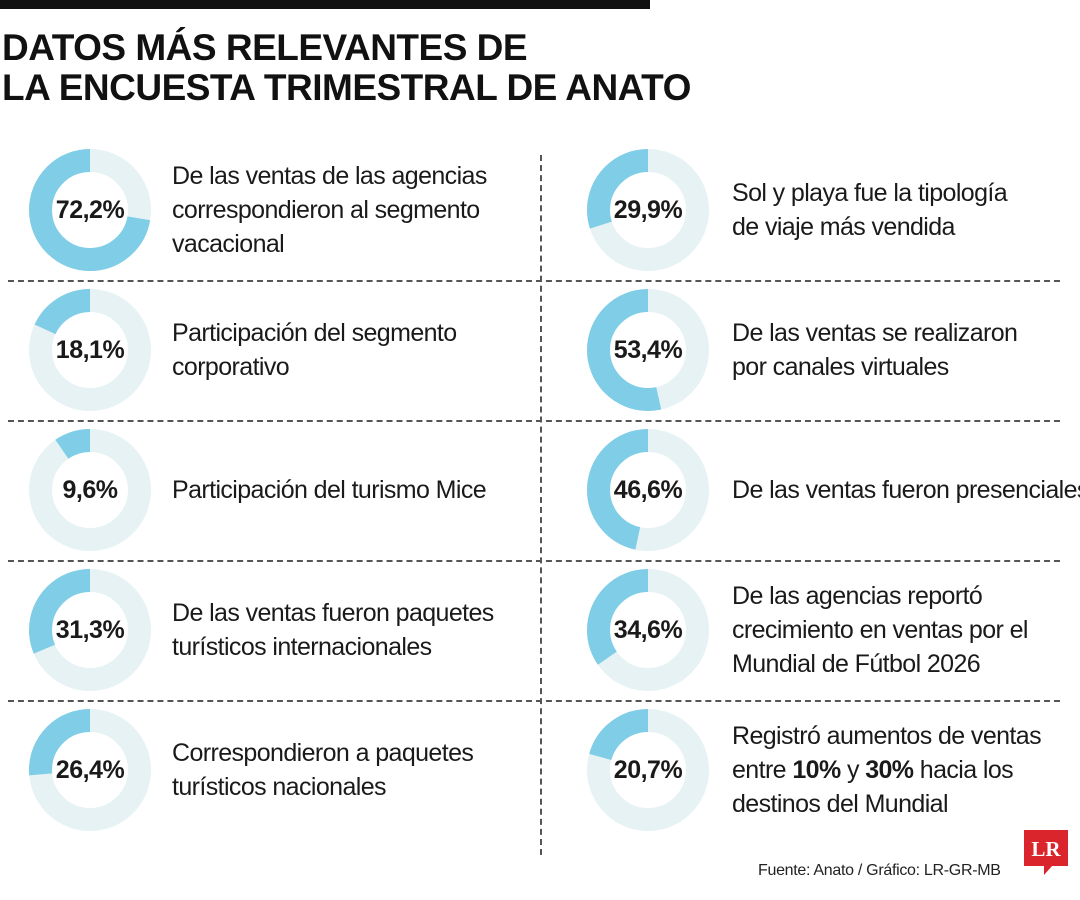 The height and width of the screenshot is (900, 1080). What do you see at coordinates (840, 804) in the screenshot?
I see `description-line: destinos del Mundial` at bounding box center [840, 804].